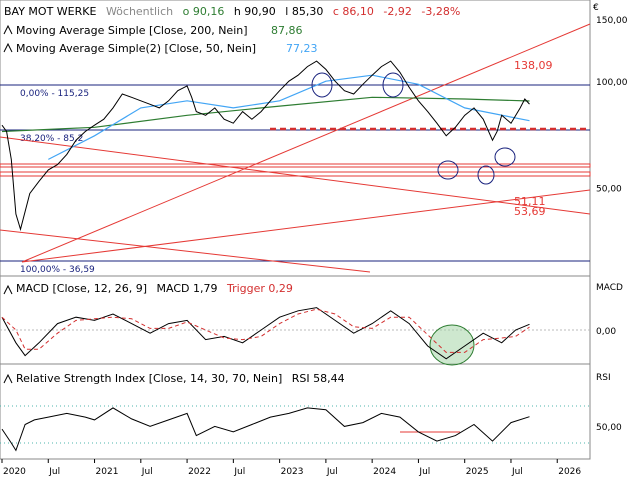  What do you see at coordinates (530, 211) in the screenshot?
I see `target-b-label: 53,69` at bounding box center [530, 211].